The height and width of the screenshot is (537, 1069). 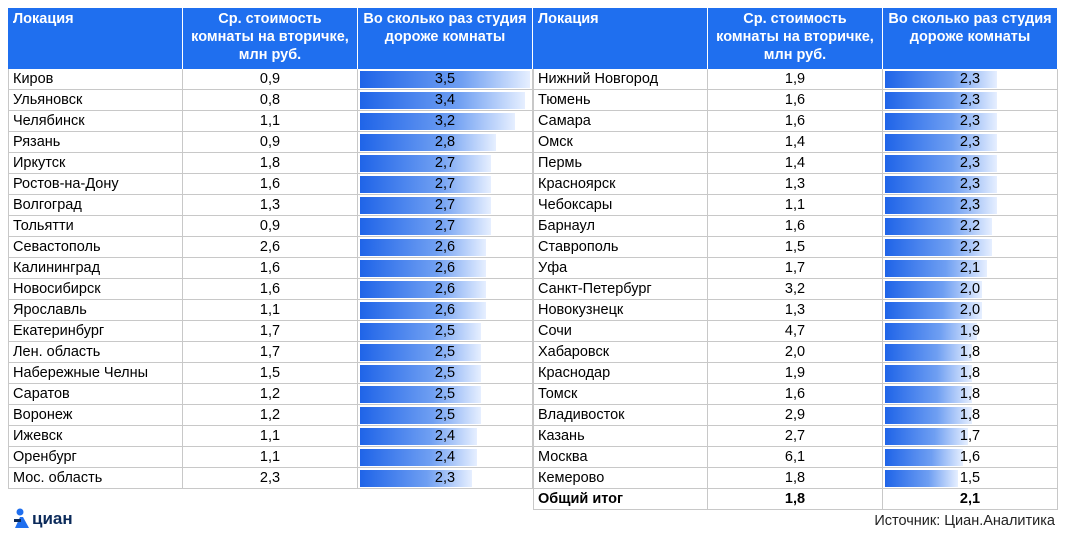 I want to click on table-row: Новосибирск 1,6 2,6, so click(x=270, y=289).